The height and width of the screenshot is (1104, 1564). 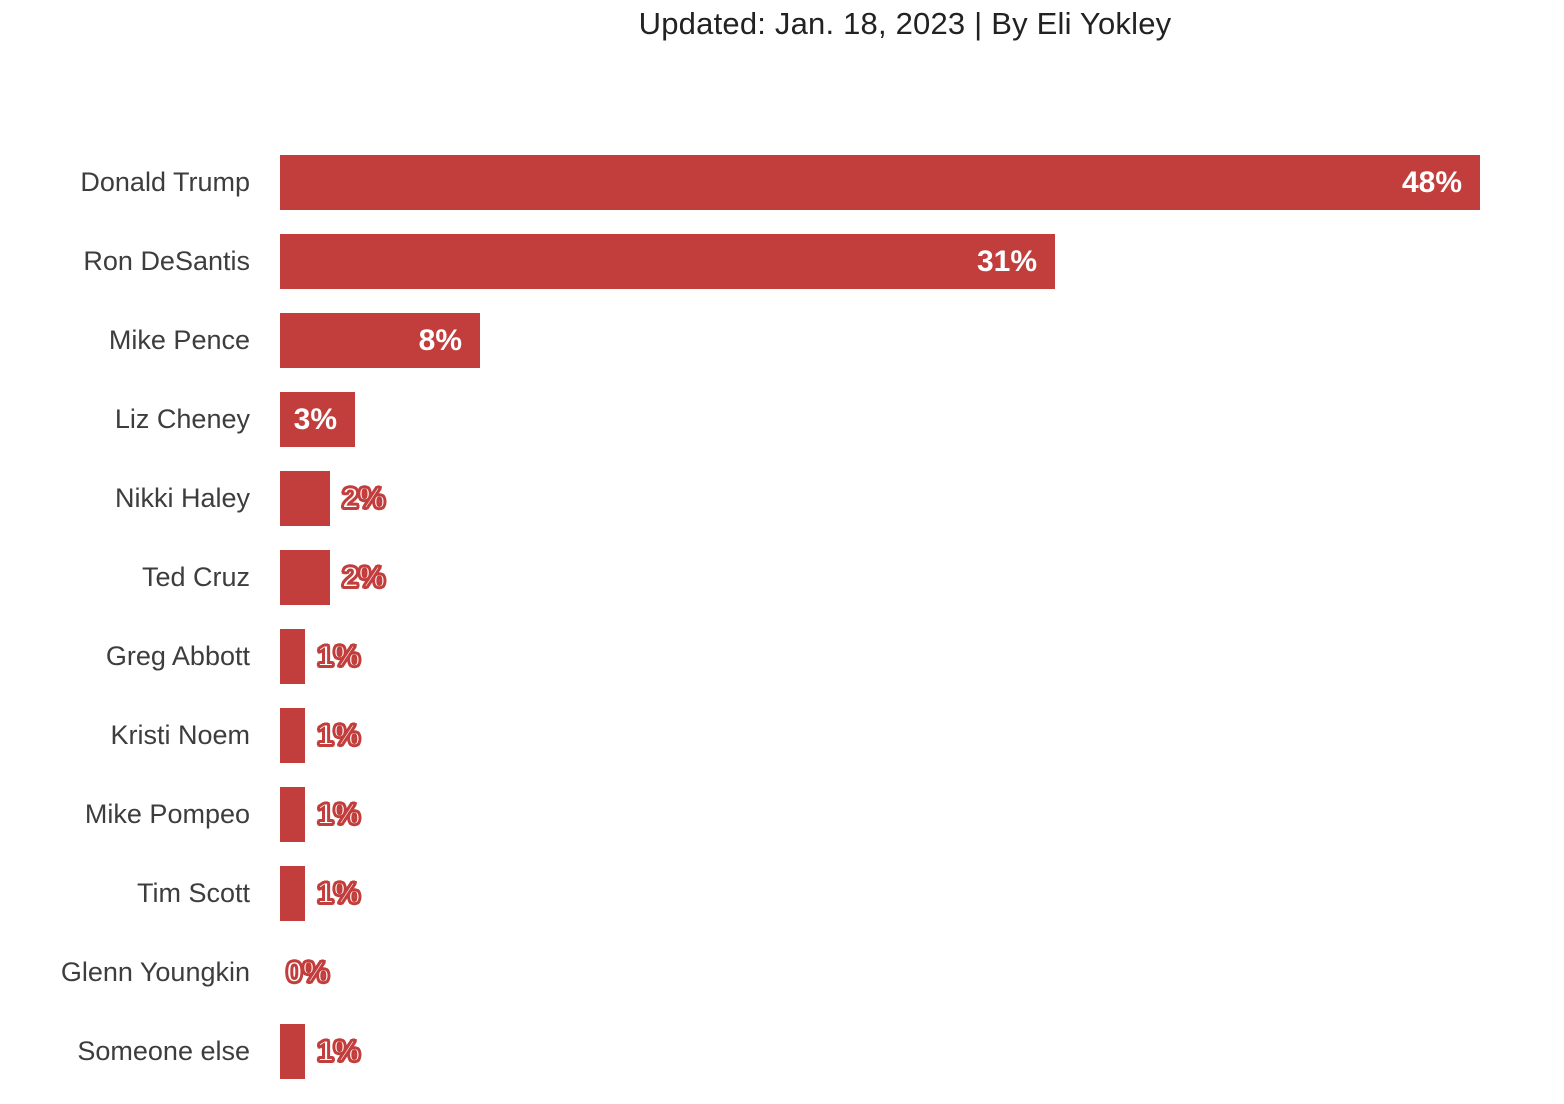 I want to click on chart-row: Liz Cheney 3%, so click(x=782, y=419).